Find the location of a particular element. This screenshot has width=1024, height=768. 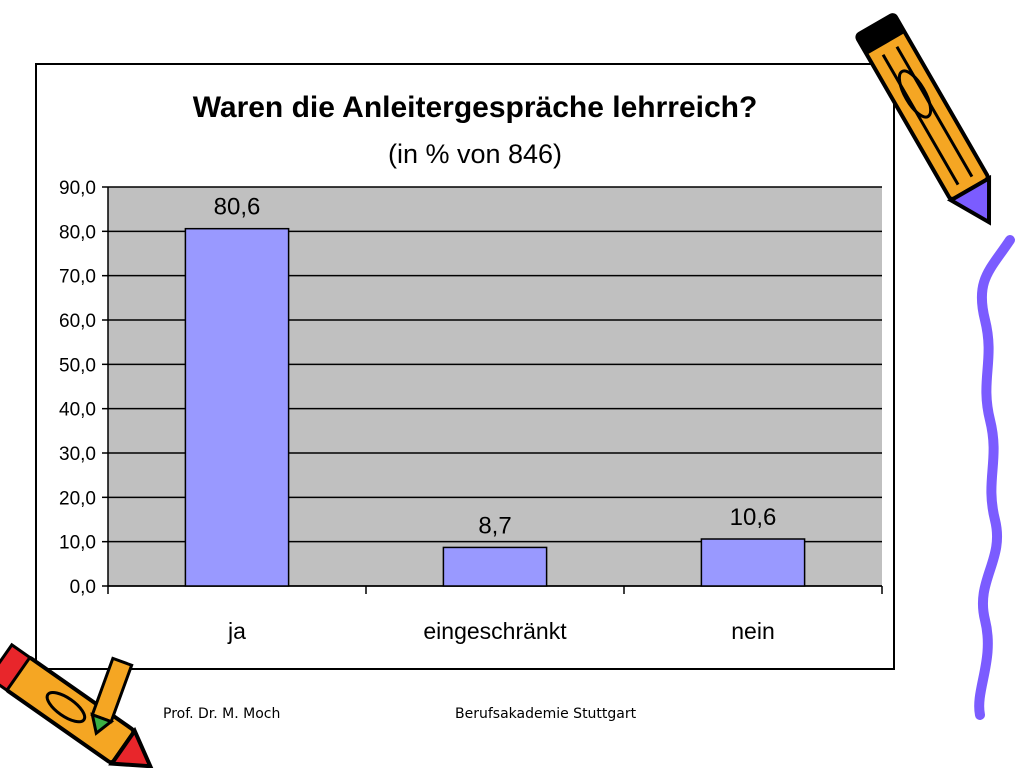

chart-title: Waren die Anleitergespräche lehrreich? is located at coordinates (475, 107).